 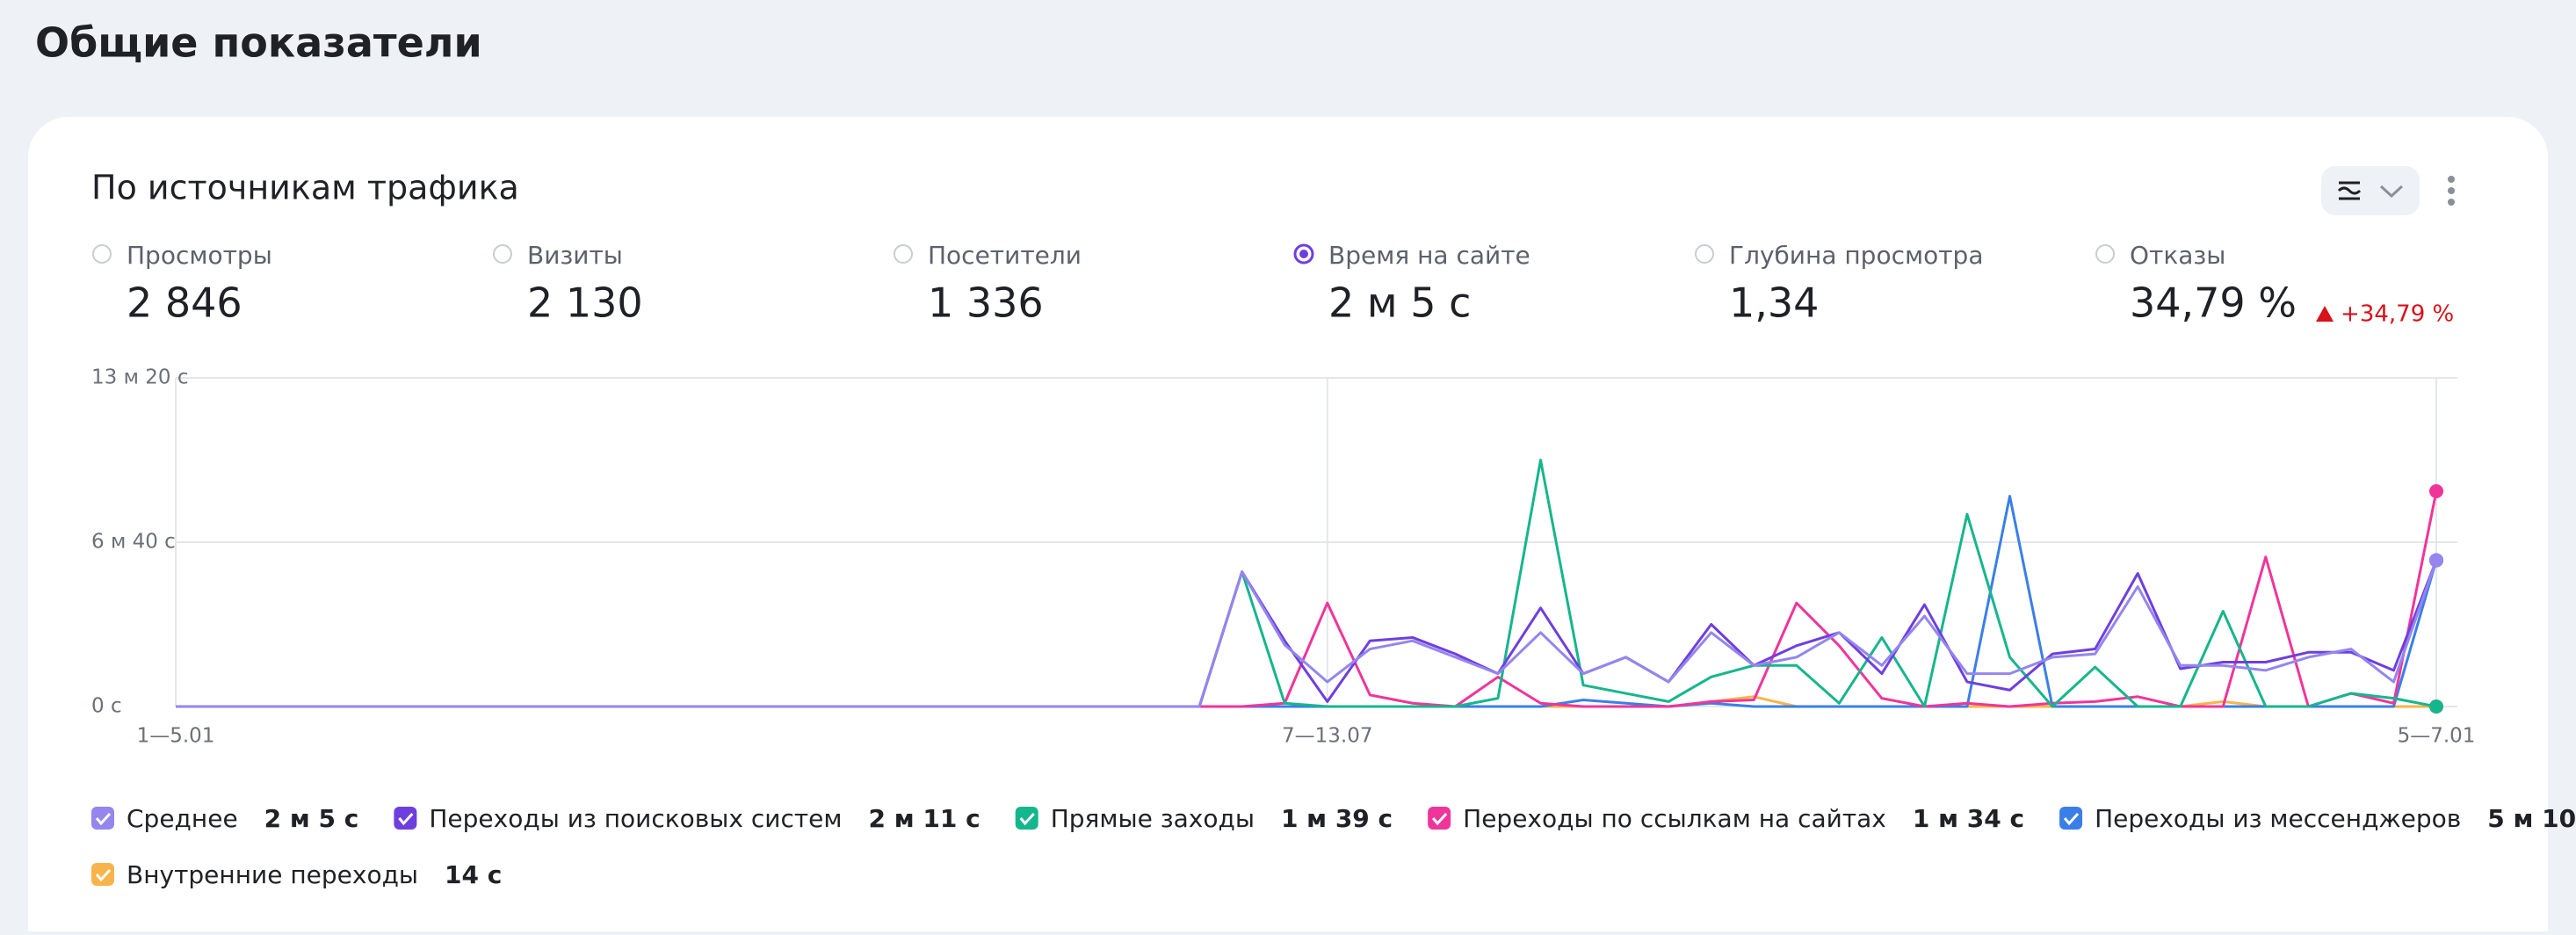 I want to click on legend-item: Переходы по ссылкам на сайтах 1 м 34 с, so click(x=1726, y=818).